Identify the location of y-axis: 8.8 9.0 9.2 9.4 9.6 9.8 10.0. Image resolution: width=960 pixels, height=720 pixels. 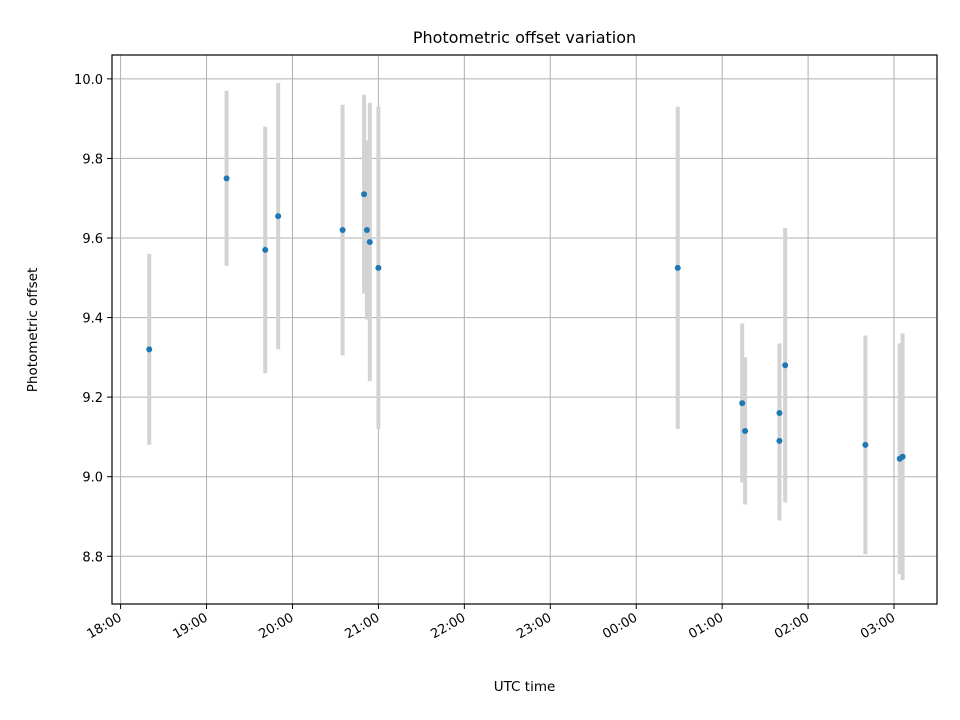
(93, 319).